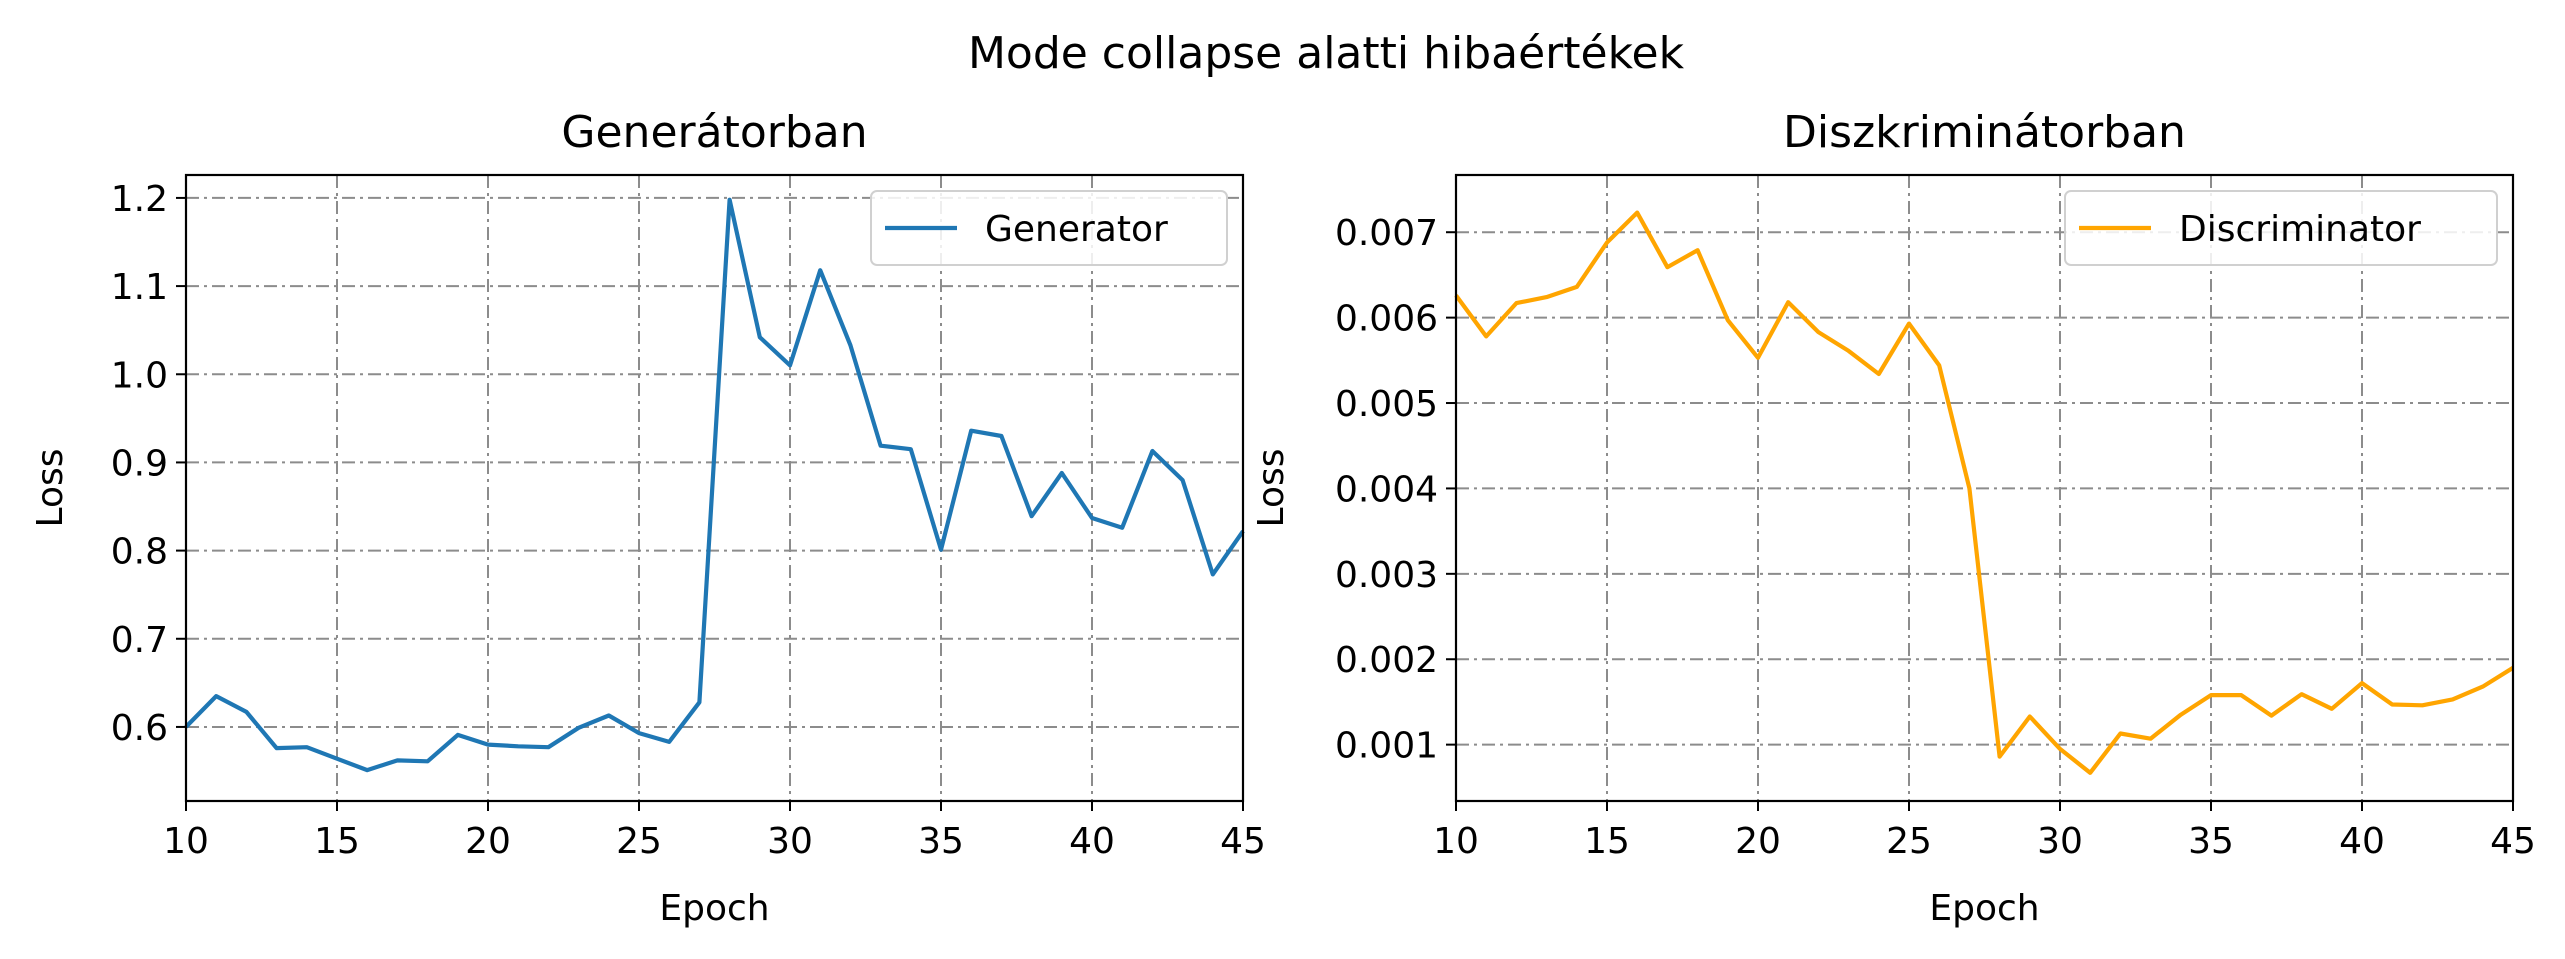  Describe the element at coordinates (139, 287) in the screenshot. I see `y-tick-label: 1.1` at that location.